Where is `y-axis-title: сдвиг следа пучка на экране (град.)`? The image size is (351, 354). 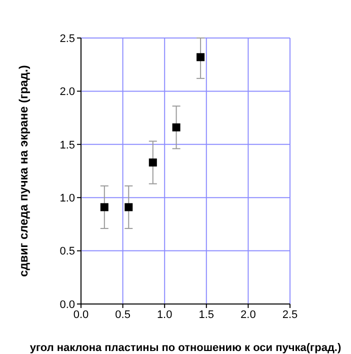 y-axis-title: сдвиг следа пучка на экране (град.) is located at coordinates (23, 171).